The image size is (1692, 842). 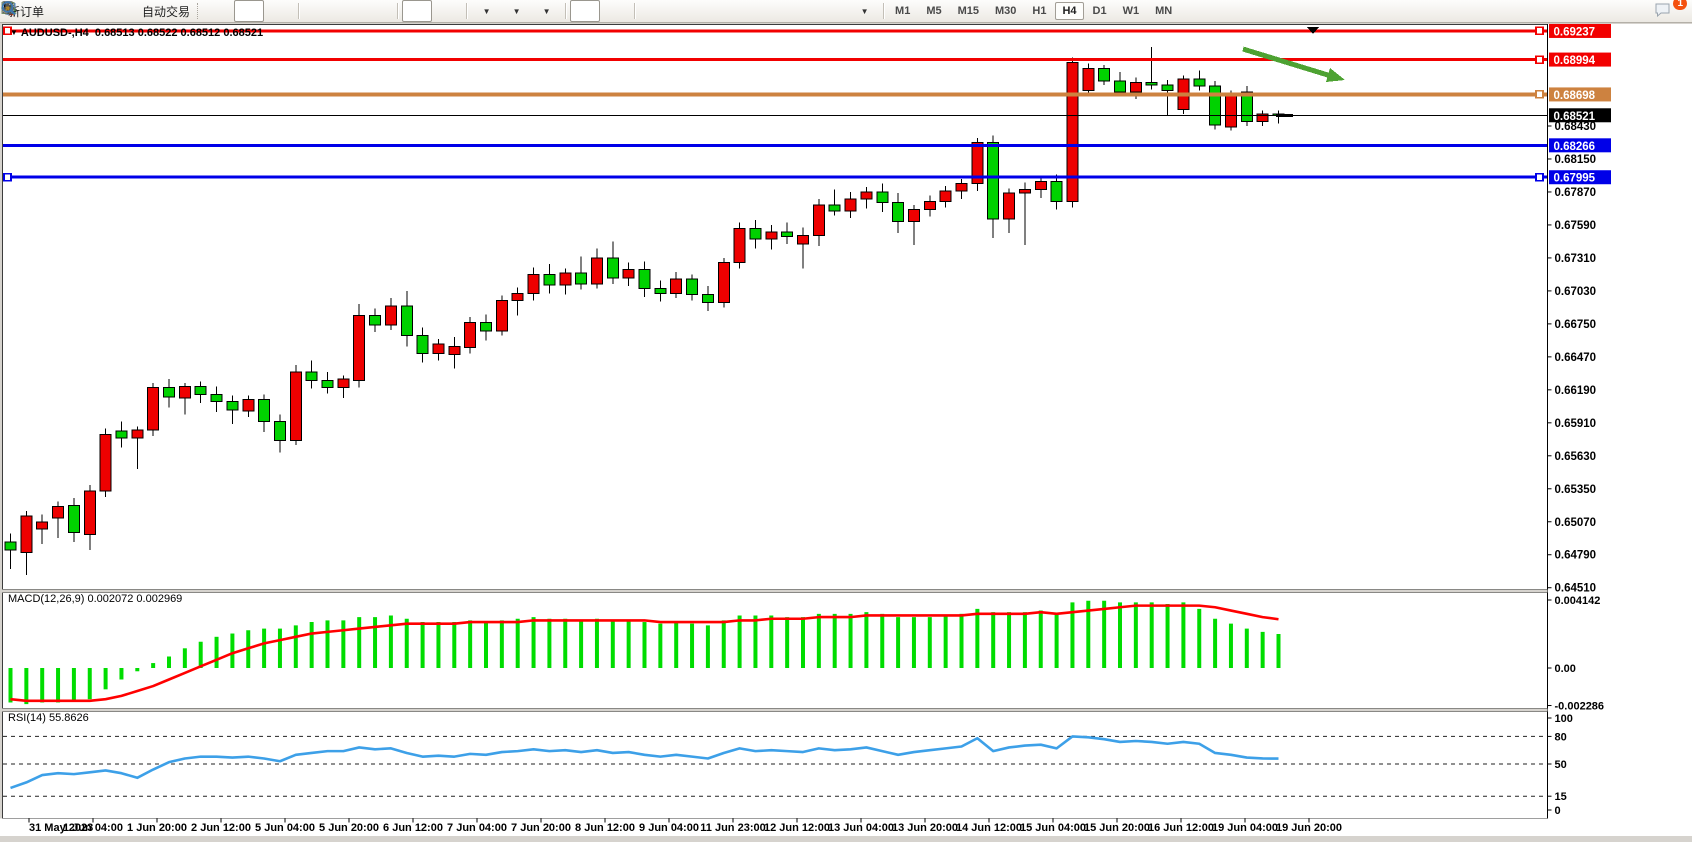 I want to click on chat-button: 1, so click(x=1669, y=11).